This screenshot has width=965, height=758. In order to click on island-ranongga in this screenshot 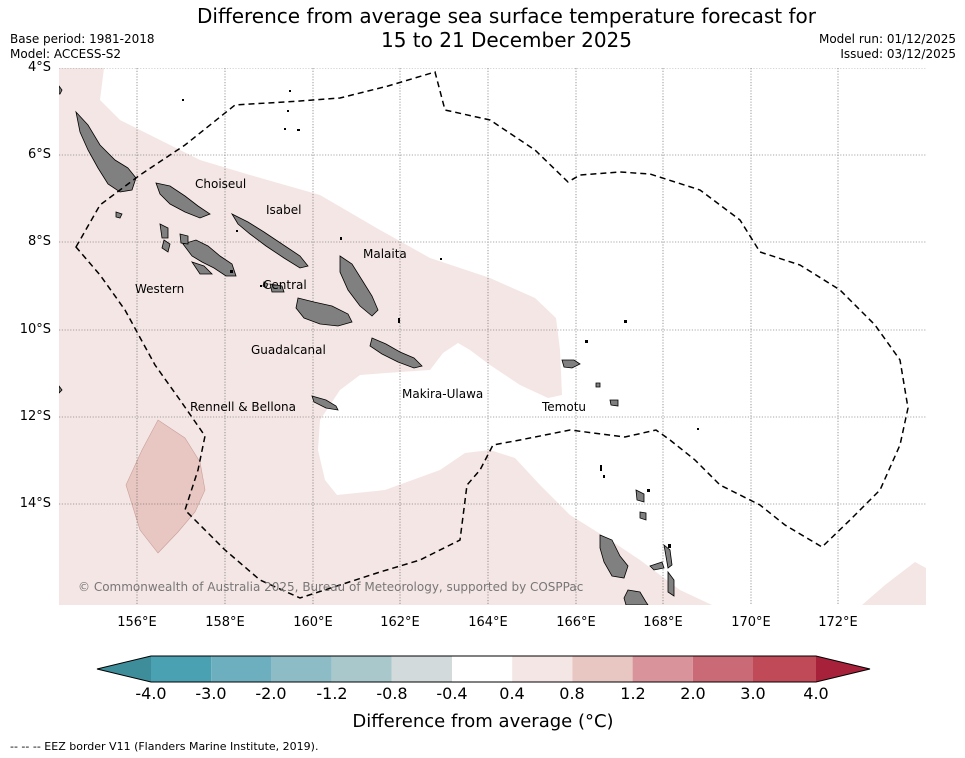, I will do `click(166, 246)`.